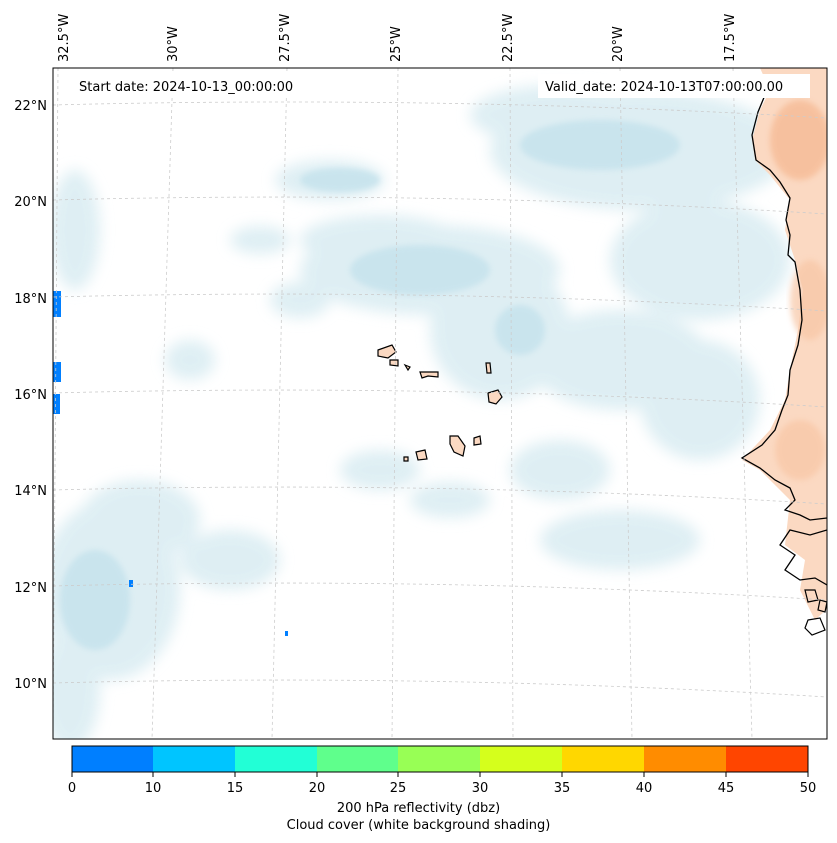  Describe the element at coordinates (418, 808) in the screenshot. I see `colorbar-label: 200 hPa reflectivity (dbz)` at that location.